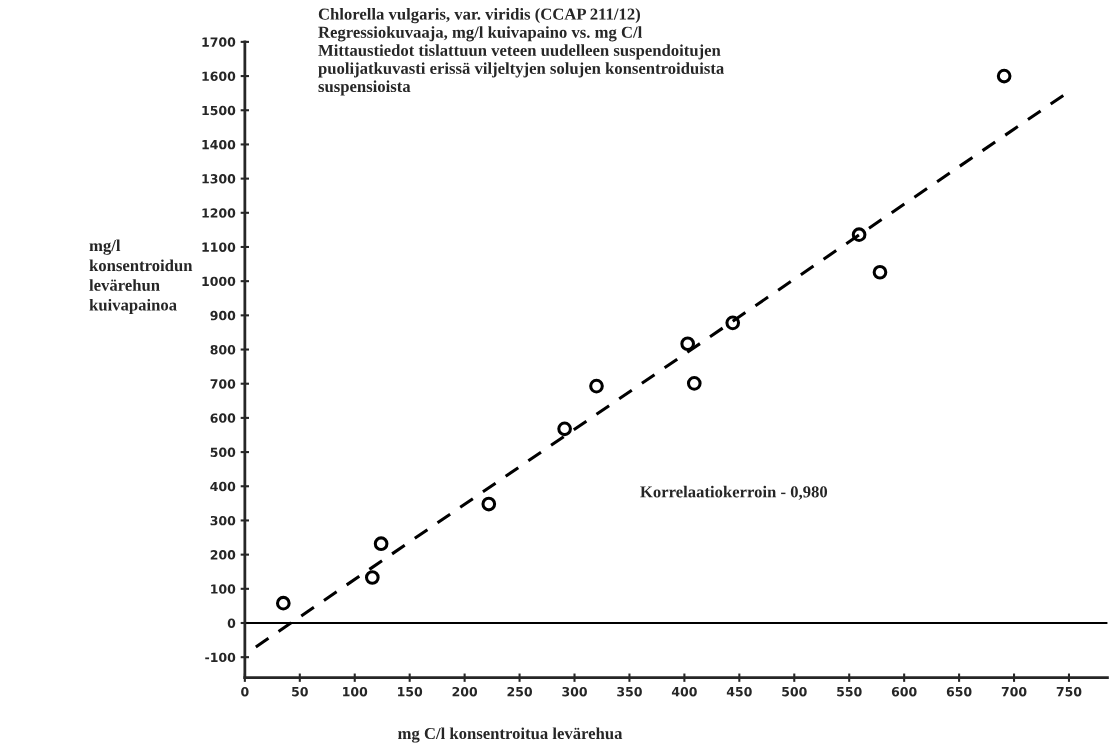 The height and width of the screenshot is (748, 1113). I want to click on x-tick-label: 500, so click(794, 691).